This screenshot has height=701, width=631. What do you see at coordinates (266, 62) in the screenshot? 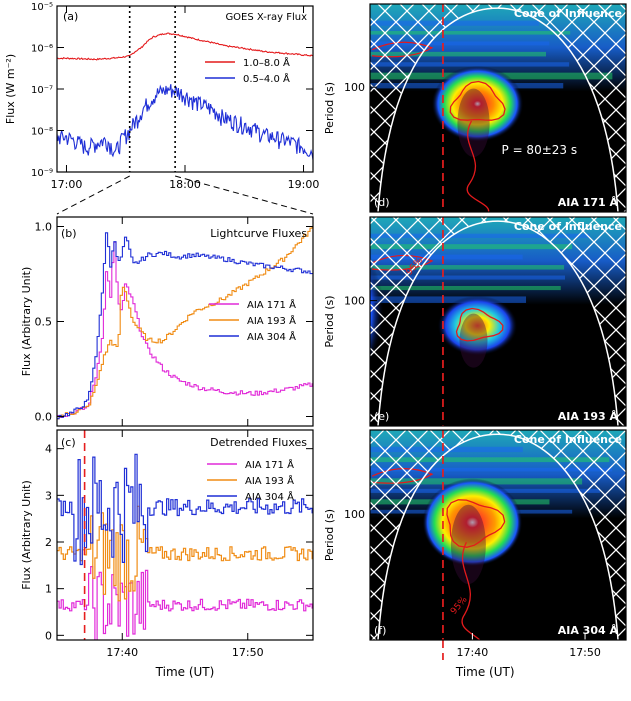
I see `goes-legend-label: 1.0–8.0 Å` at bounding box center [266, 62].